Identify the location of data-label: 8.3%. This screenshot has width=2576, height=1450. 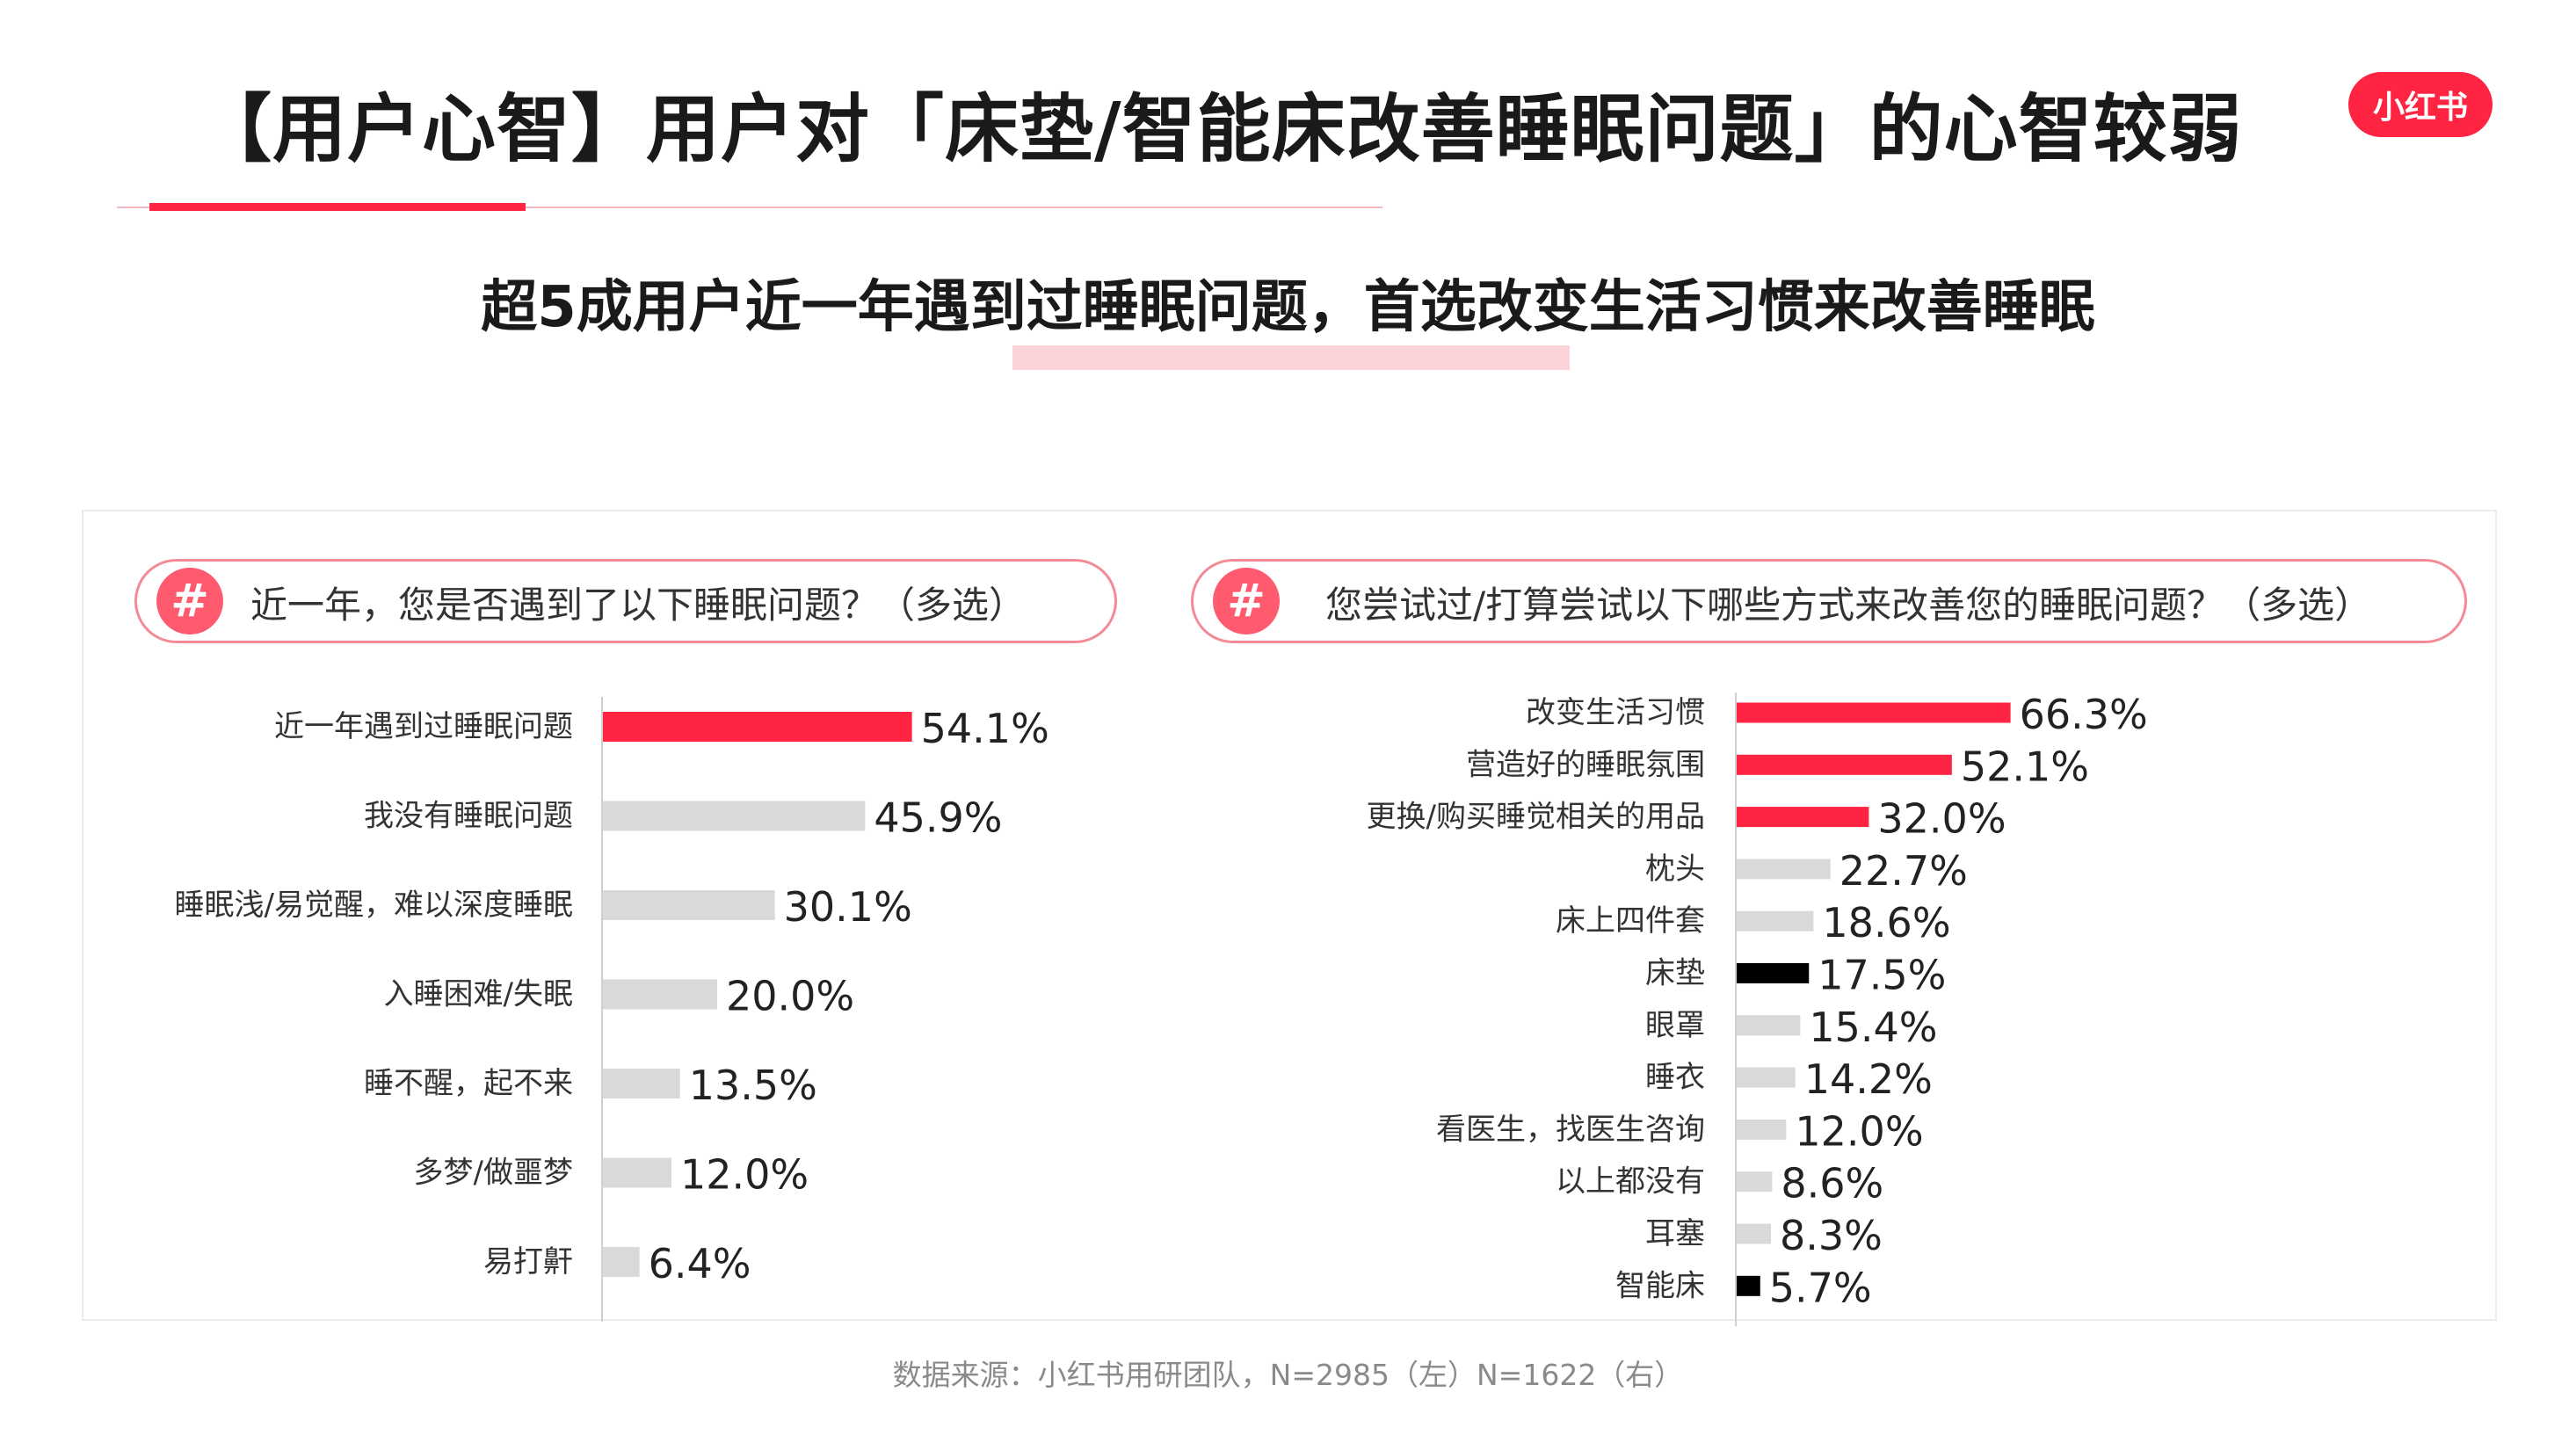
(1831, 1235).